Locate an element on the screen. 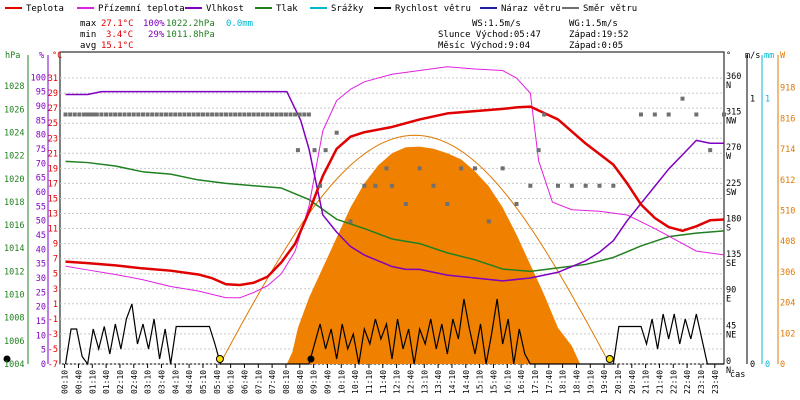 This screenshot has width=800, height=400. x-tick-label: 05:40 is located at coordinates (217, 382).